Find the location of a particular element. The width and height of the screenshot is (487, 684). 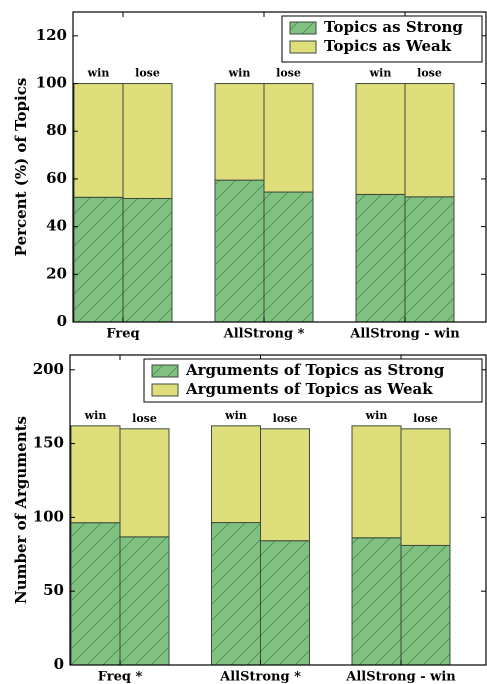

y-tick-label: 50 is located at coordinates (53, 590).